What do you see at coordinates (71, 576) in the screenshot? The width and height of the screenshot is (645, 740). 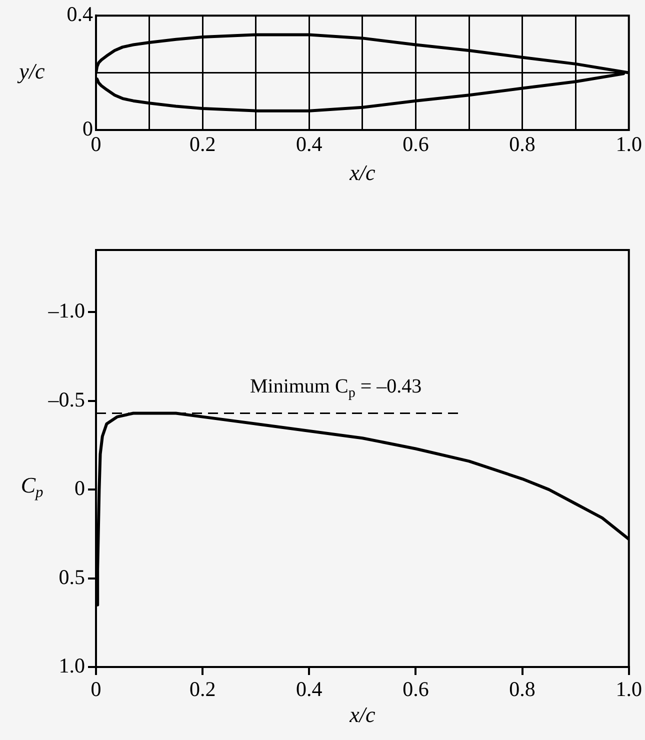 I see `y-tick-label: 0.5` at bounding box center [71, 576].